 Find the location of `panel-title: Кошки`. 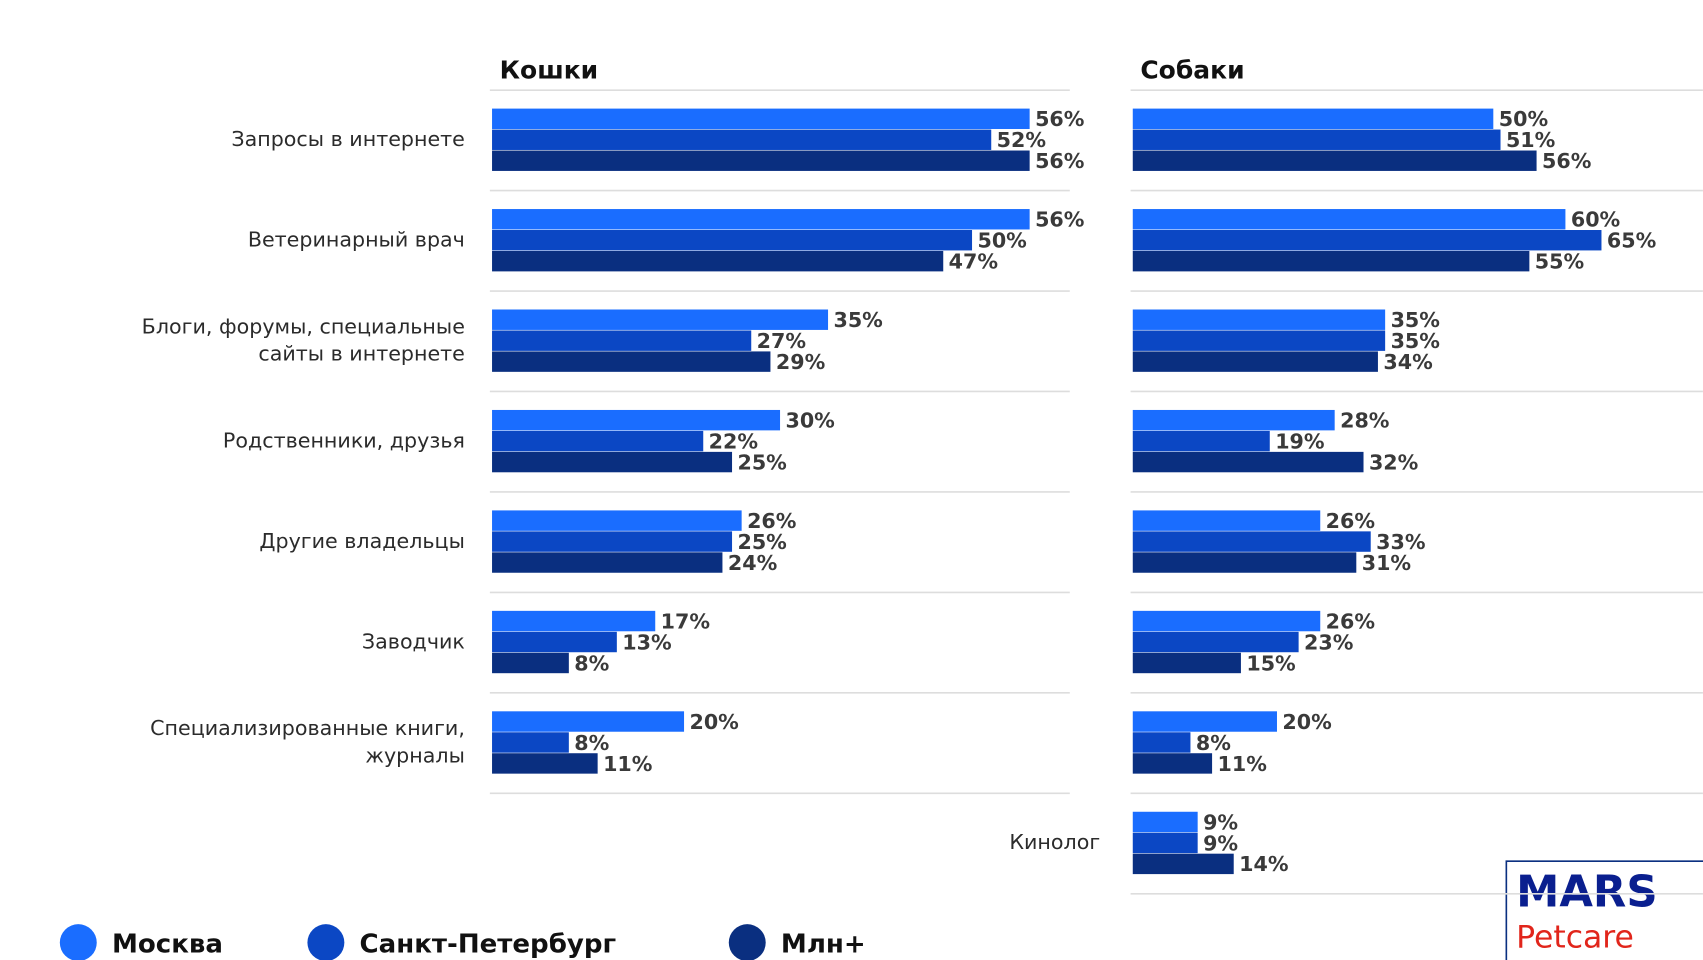

panel-title: Кошки is located at coordinates (549, 70).